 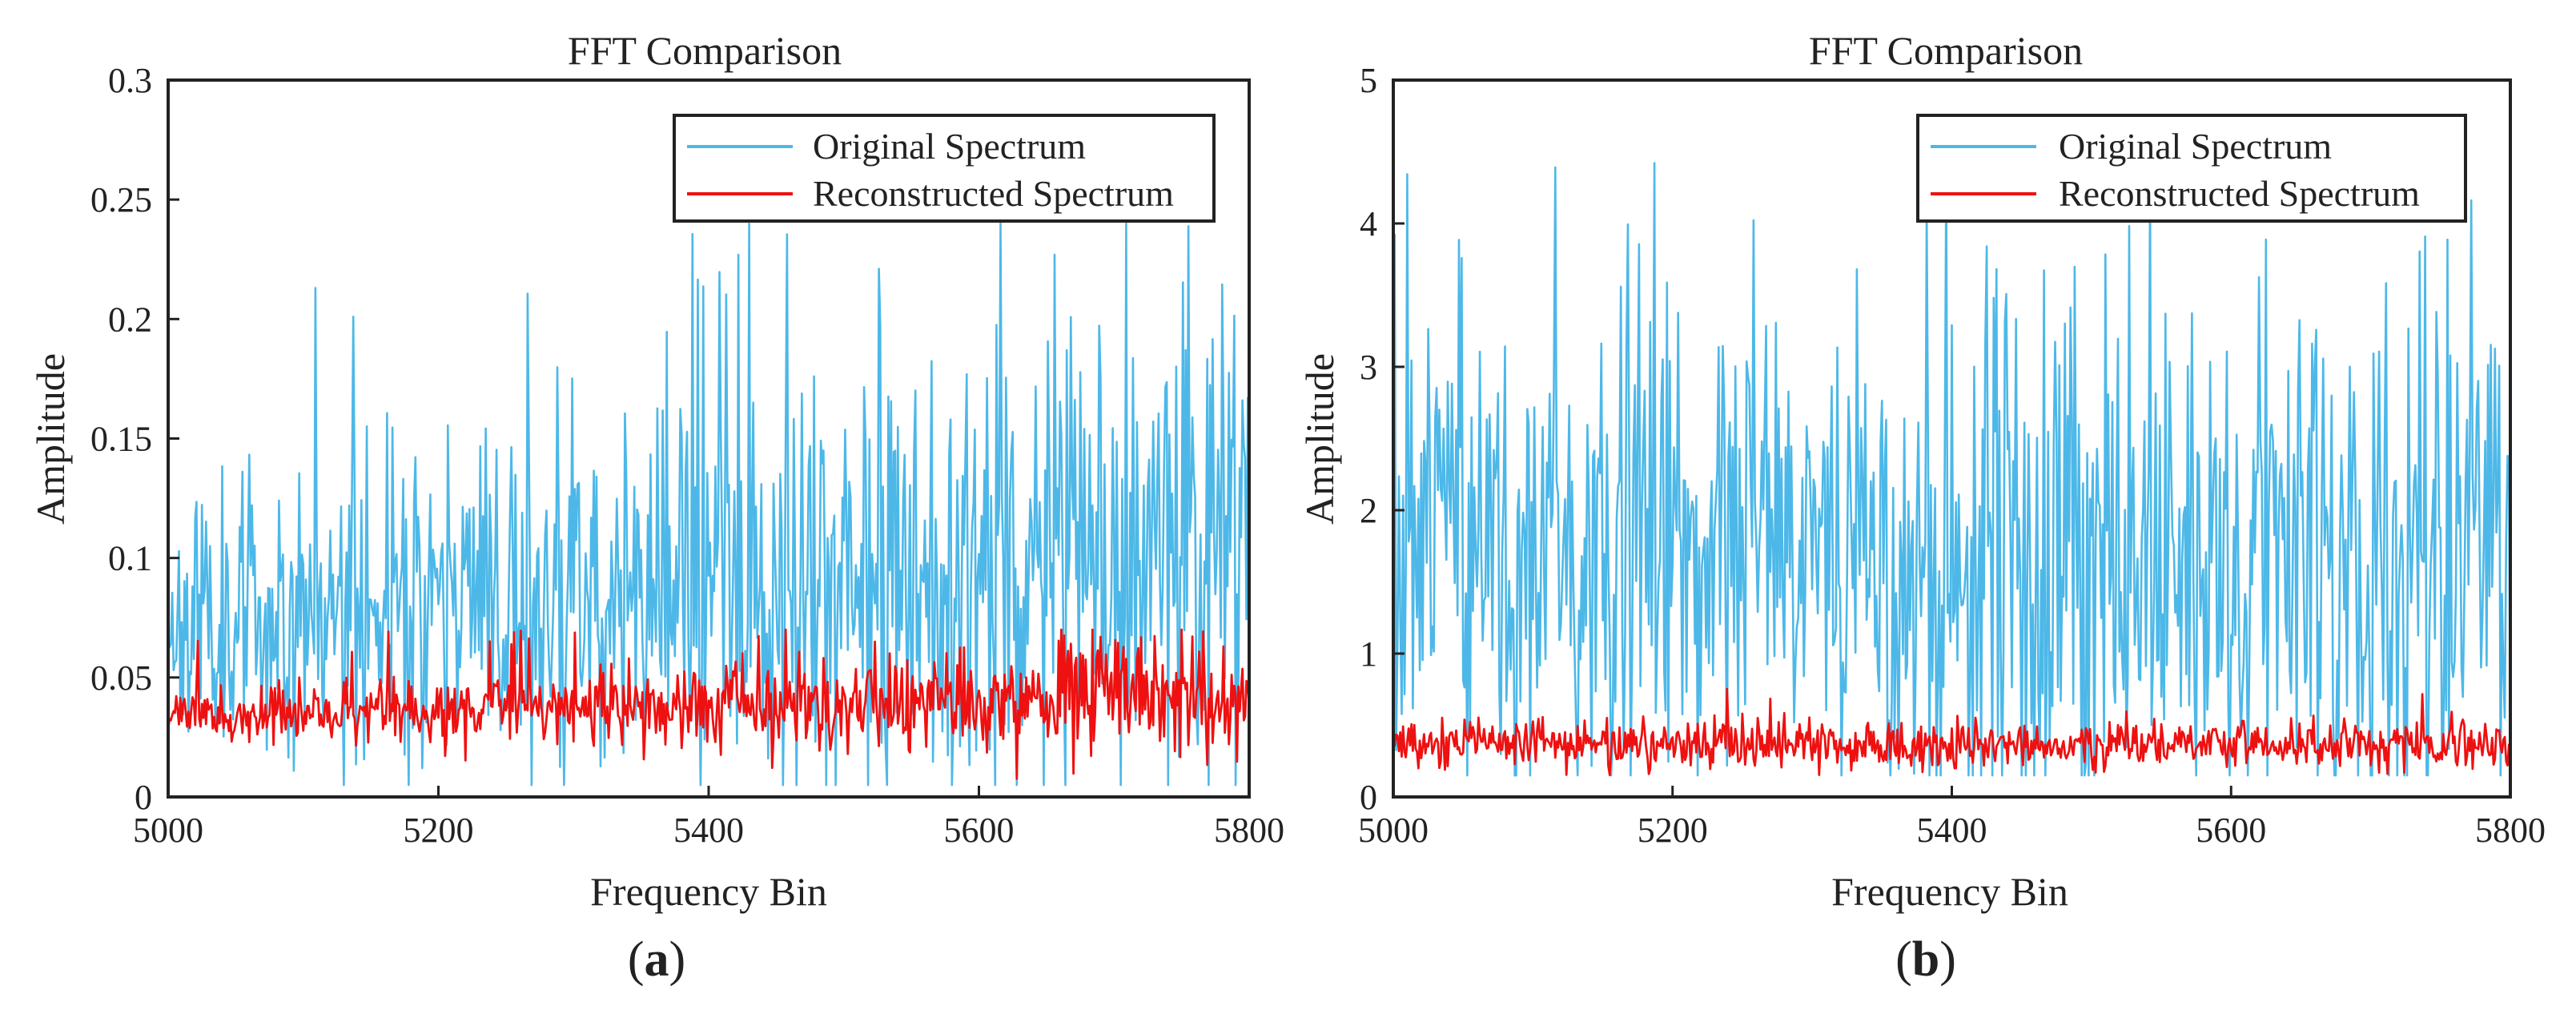 I want to click on y-tick-label: 1, so click(x=1368, y=654).